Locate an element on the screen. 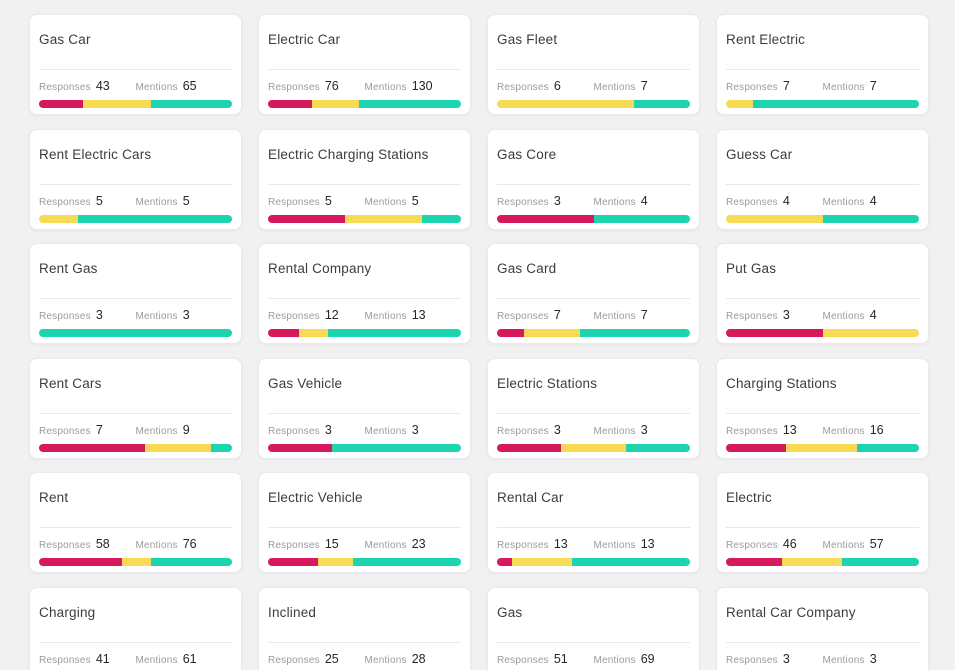 The width and height of the screenshot is (955, 670). responses-value: 51 is located at coordinates (560, 658).